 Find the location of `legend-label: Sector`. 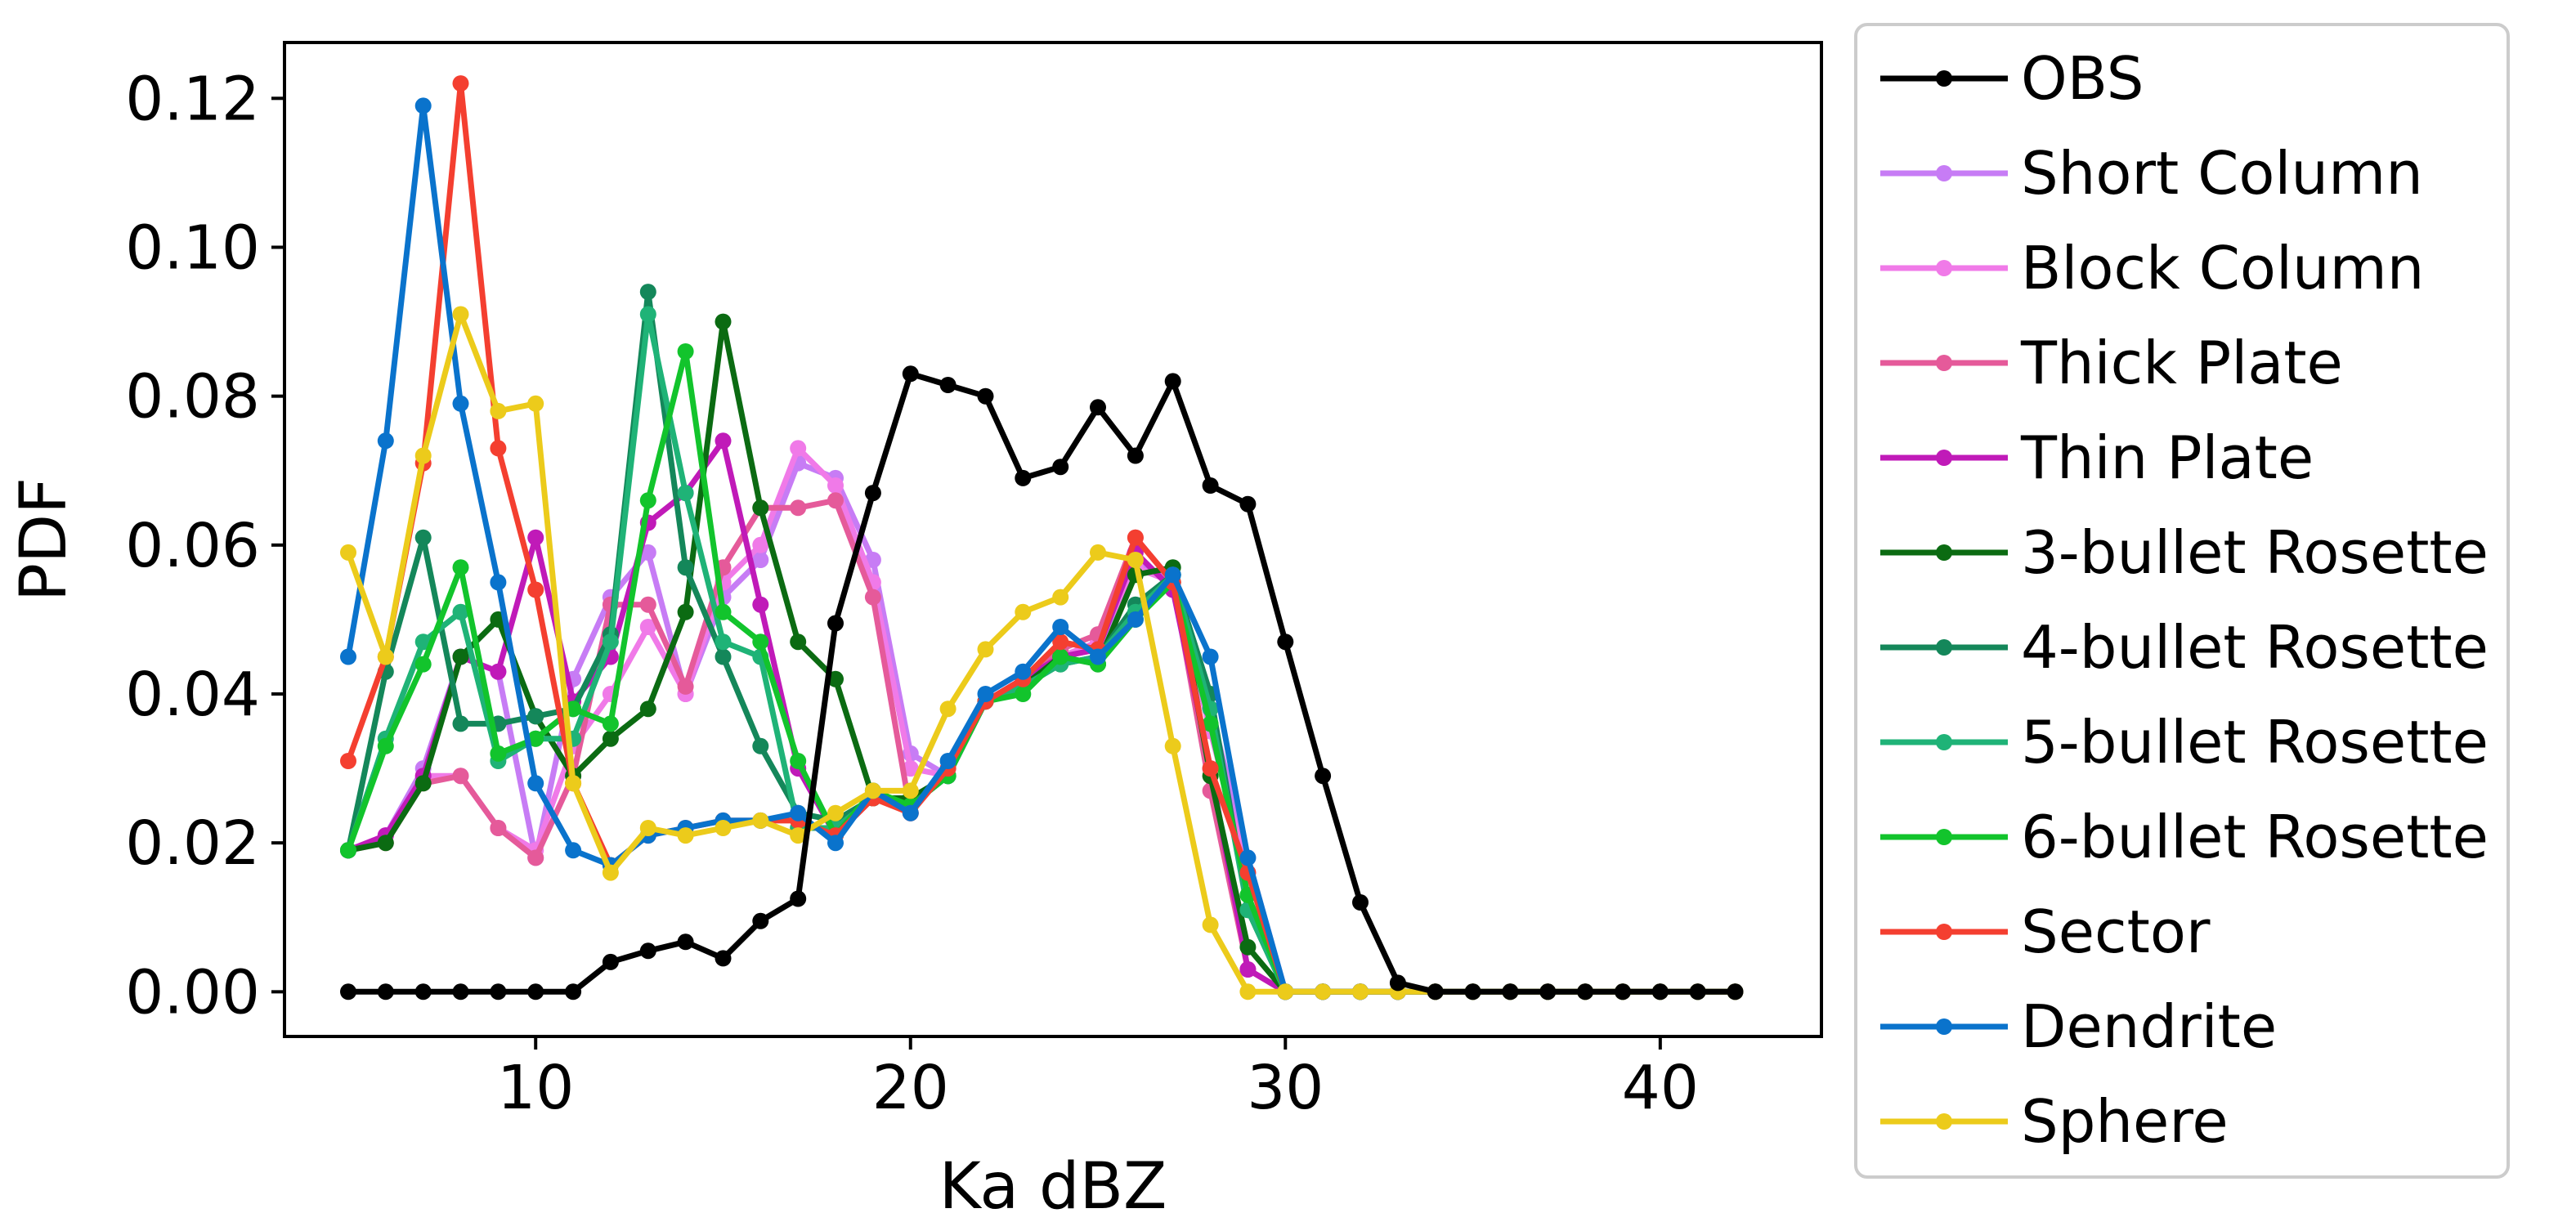

legend-label: Sector is located at coordinates (2116, 932).